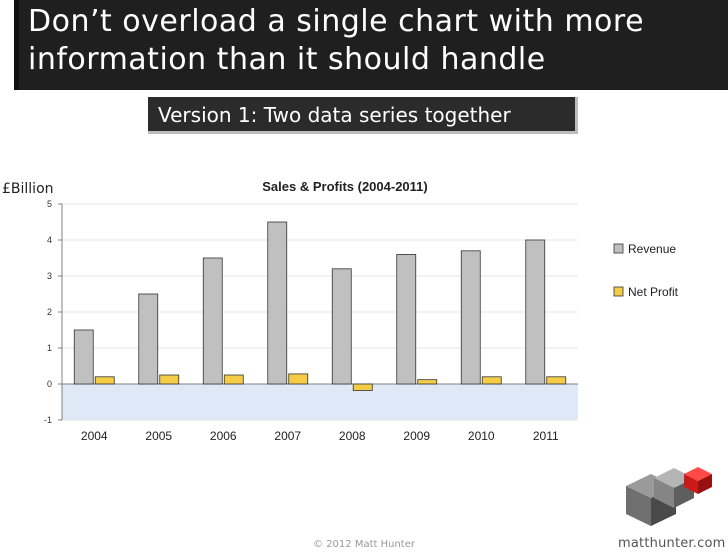 The image size is (728, 557). Describe the element at coordinates (363, 115) in the screenshot. I see `slide-subtitle: Version 1: Two data series together` at that location.